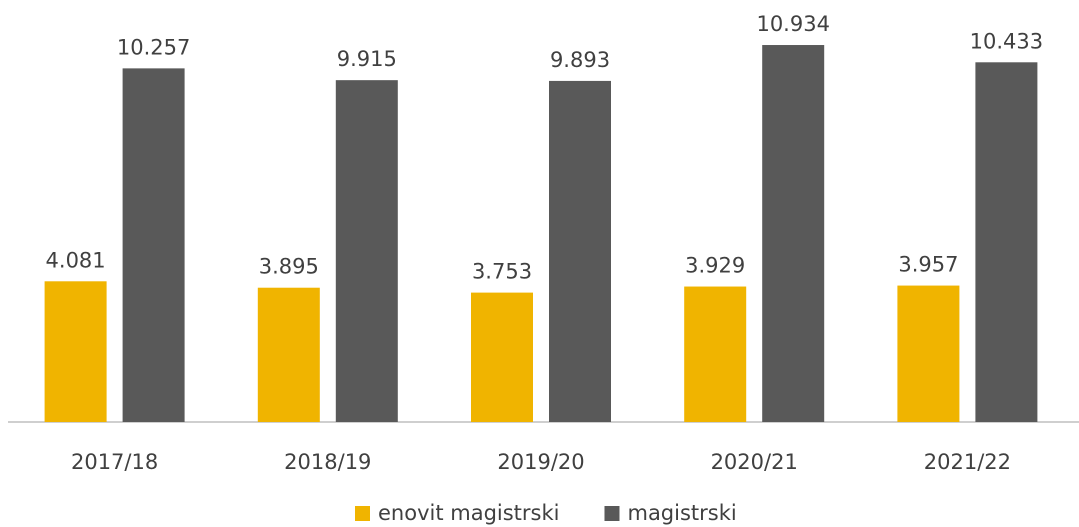 The height and width of the screenshot is (527, 1079). What do you see at coordinates (327, 462) in the screenshot?
I see `x-tick-label: 2018/19` at bounding box center [327, 462].